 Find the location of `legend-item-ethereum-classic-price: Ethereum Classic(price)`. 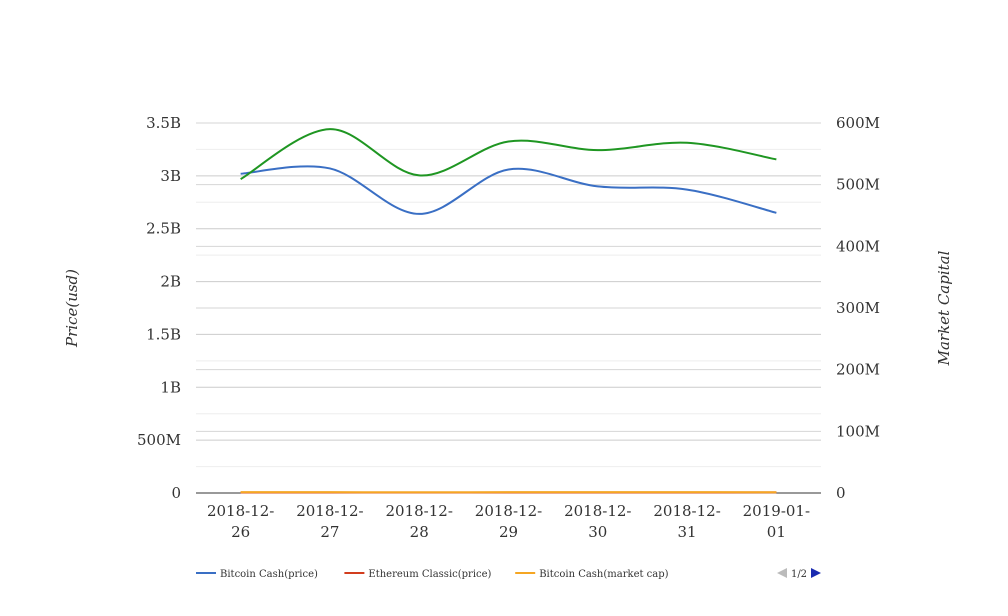

legend-item-ethereum-classic-price: Ethereum Classic(price) is located at coordinates (418, 574).